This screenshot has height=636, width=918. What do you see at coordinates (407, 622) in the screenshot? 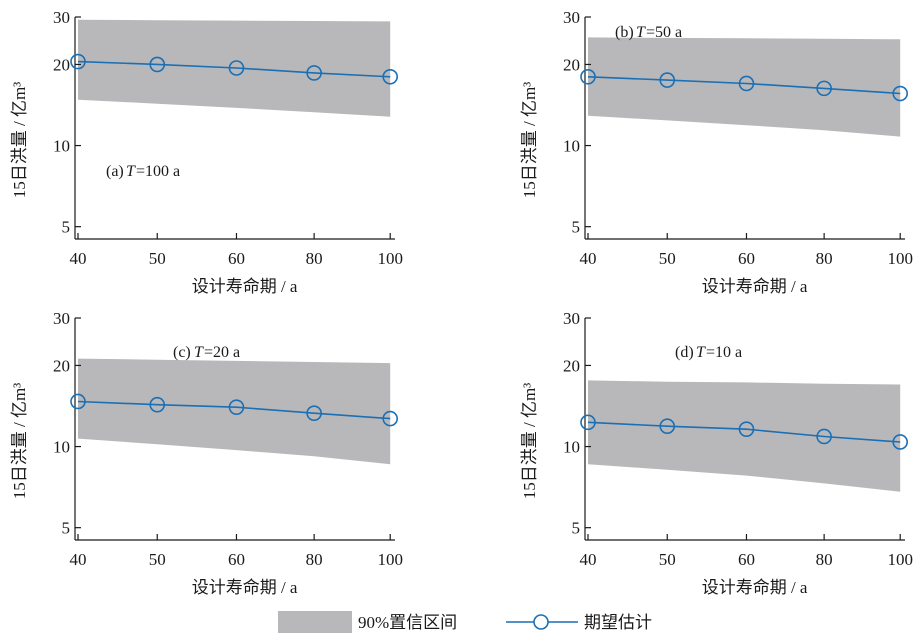
I see `legend-band-label: 90%置信区间` at bounding box center [407, 622].